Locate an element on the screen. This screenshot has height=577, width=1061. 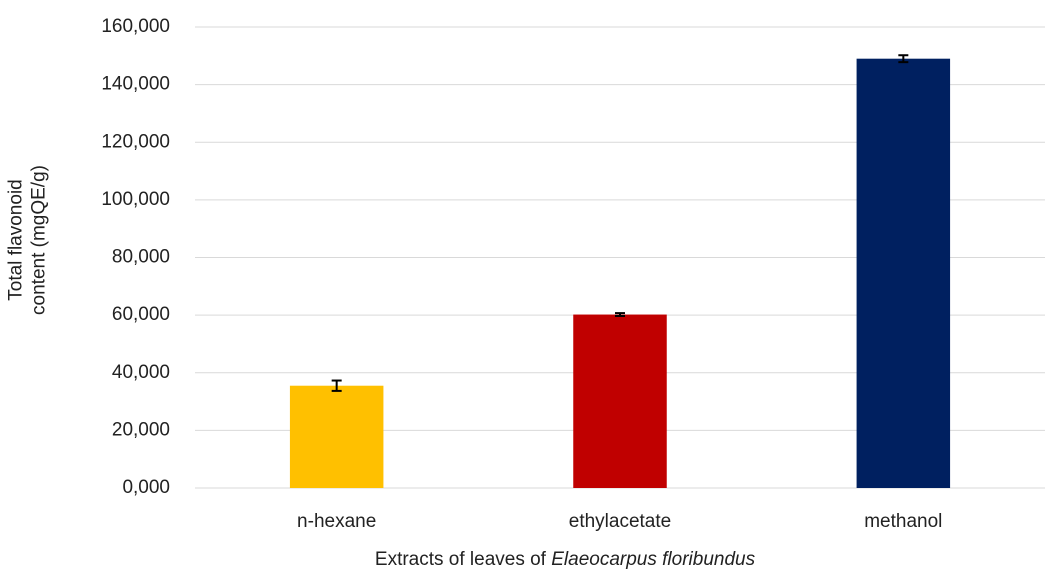
y-axis-label: Total flavonoidcontent (mgQE/g) is located at coordinates (28, 240).